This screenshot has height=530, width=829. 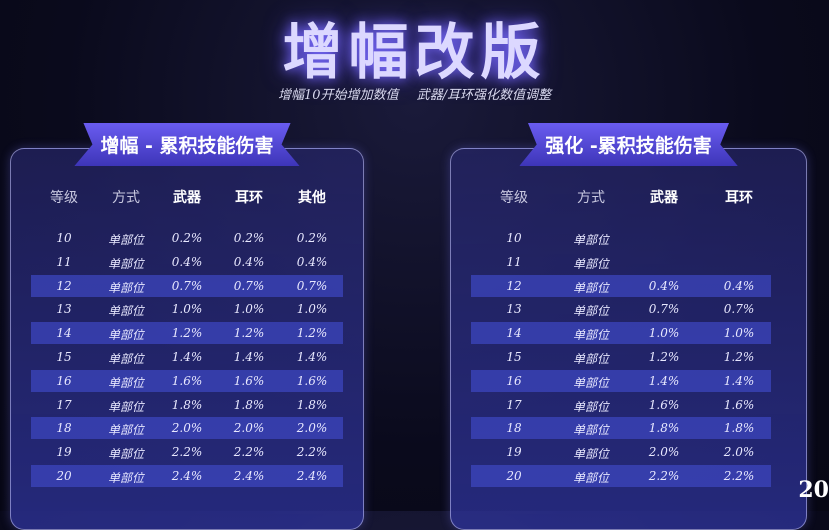 What do you see at coordinates (621, 333) in the screenshot?
I see `table-row: 14 单部位 1.0% 1.0%` at bounding box center [621, 333].